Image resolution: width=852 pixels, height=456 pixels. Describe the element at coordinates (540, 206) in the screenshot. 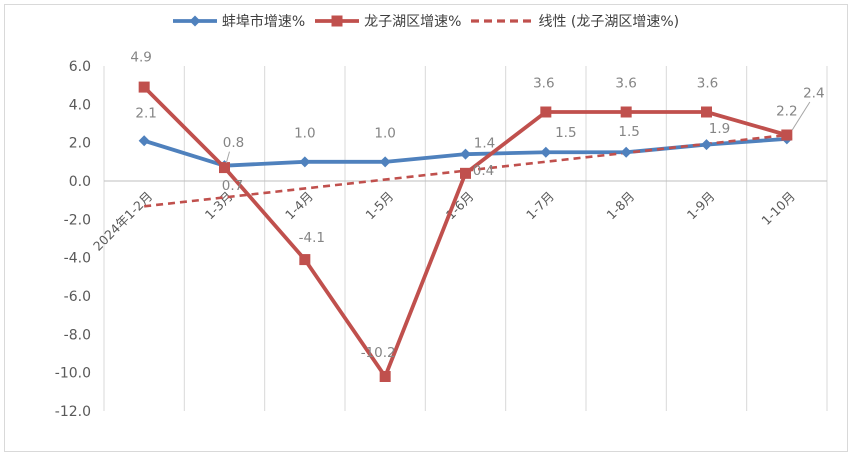

I see `x-axis-tick-label: 1-7月` at that location.